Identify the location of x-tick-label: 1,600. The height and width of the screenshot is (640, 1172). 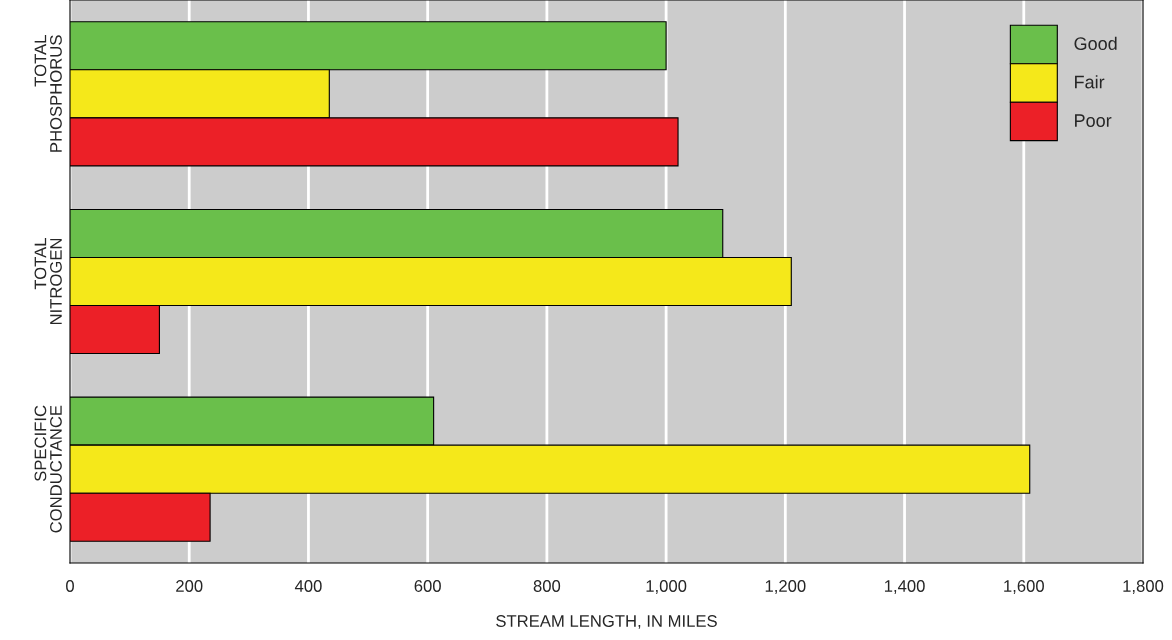
(1024, 587).